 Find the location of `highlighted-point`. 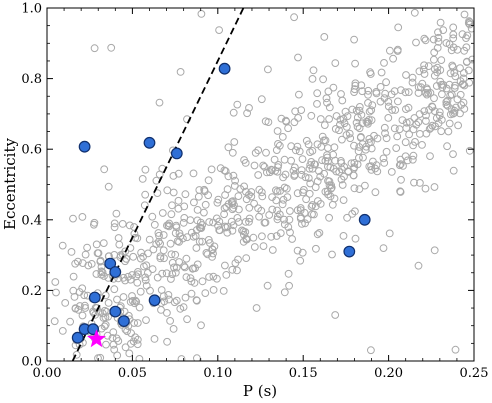

highlighted-point is located at coordinates (154, 300).